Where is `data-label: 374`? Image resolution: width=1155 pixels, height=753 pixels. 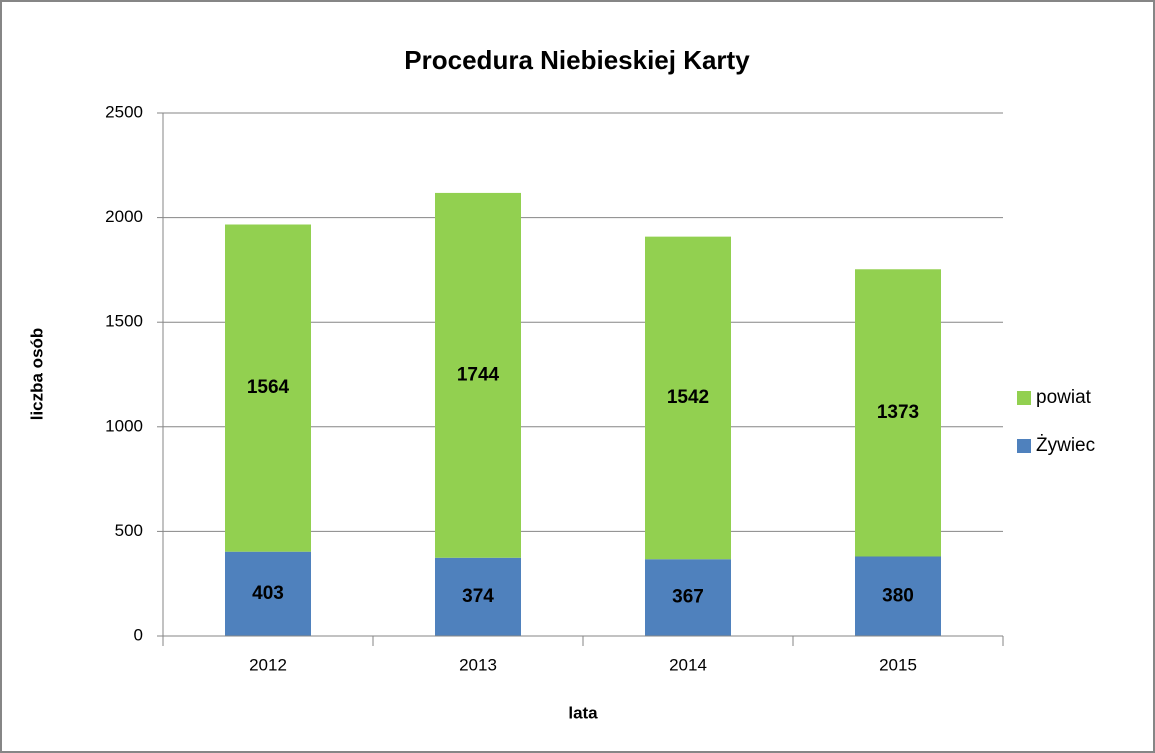 data-label: 374 is located at coordinates (478, 596).